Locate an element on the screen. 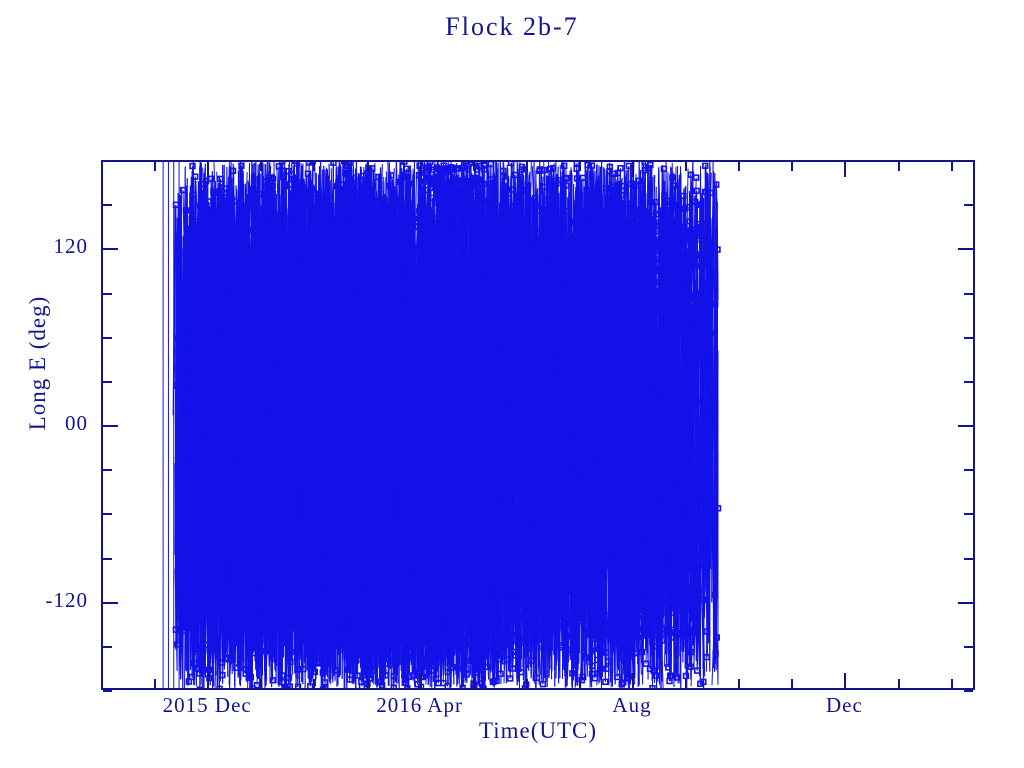 The image size is (1024, 768). x-tick-label: Dec is located at coordinates (844, 705).